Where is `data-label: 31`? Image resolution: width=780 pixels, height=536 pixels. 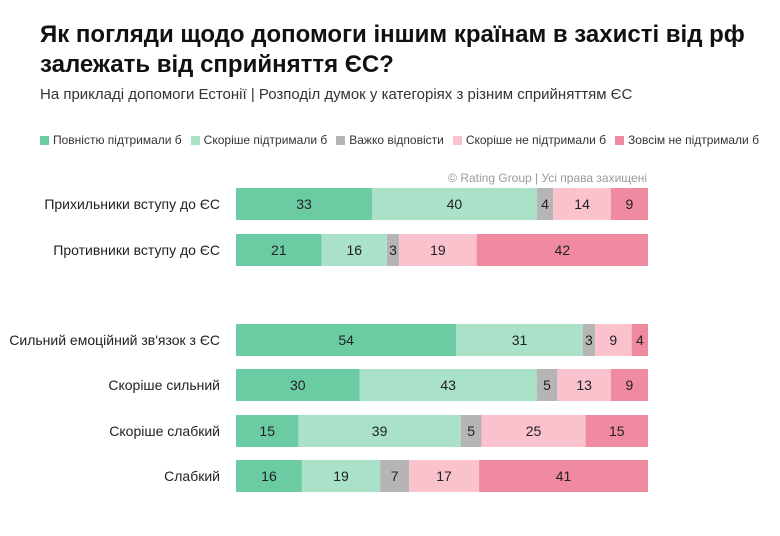
data-label: 31 is located at coordinates (520, 340).